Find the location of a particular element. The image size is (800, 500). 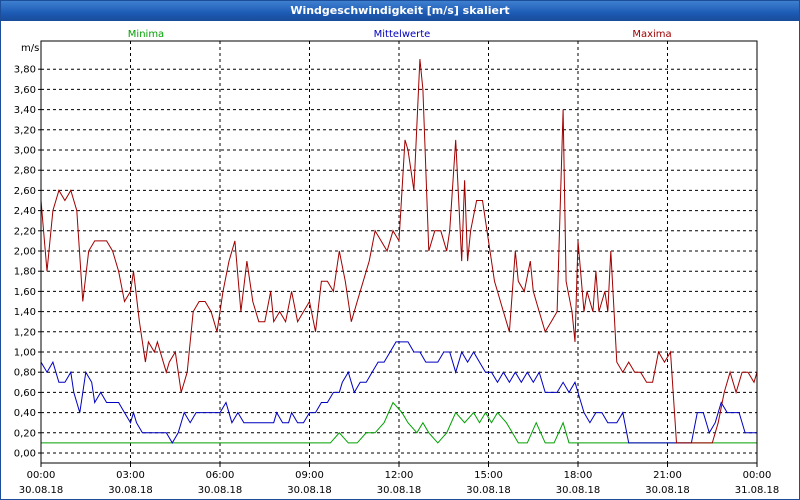

window-title: Windgeschwindigkeit [m/s] skaliert is located at coordinates (400, 11).